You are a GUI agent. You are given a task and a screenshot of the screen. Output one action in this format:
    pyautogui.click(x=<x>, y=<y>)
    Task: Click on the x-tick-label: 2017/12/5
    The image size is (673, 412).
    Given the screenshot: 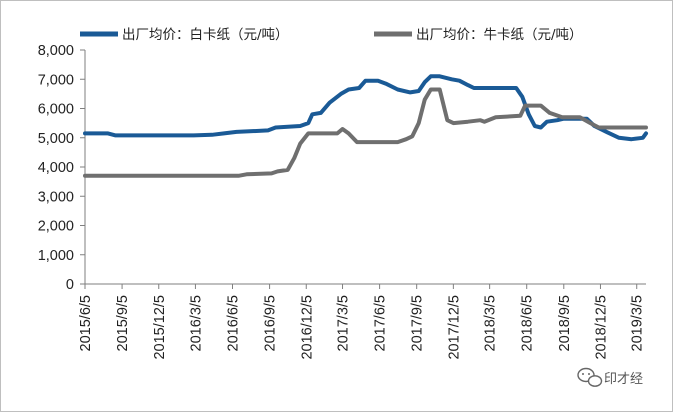 What is the action you would take?
    pyautogui.click(x=454, y=327)
    